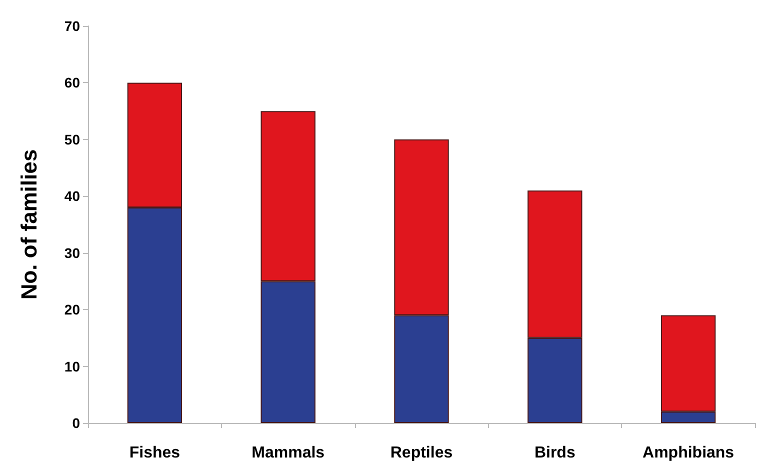 The height and width of the screenshot is (473, 783). What do you see at coordinates (72, 196) in the screenshot?
I see `y-tick-label: 40` at bounding box center [72, 196].